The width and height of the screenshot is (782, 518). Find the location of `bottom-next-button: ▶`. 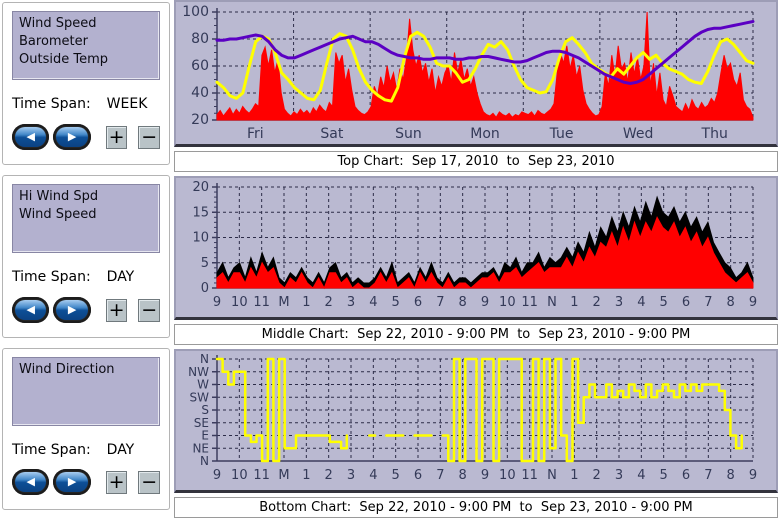

bottom-next-button: ▶ is located at coordinates (72, 482).